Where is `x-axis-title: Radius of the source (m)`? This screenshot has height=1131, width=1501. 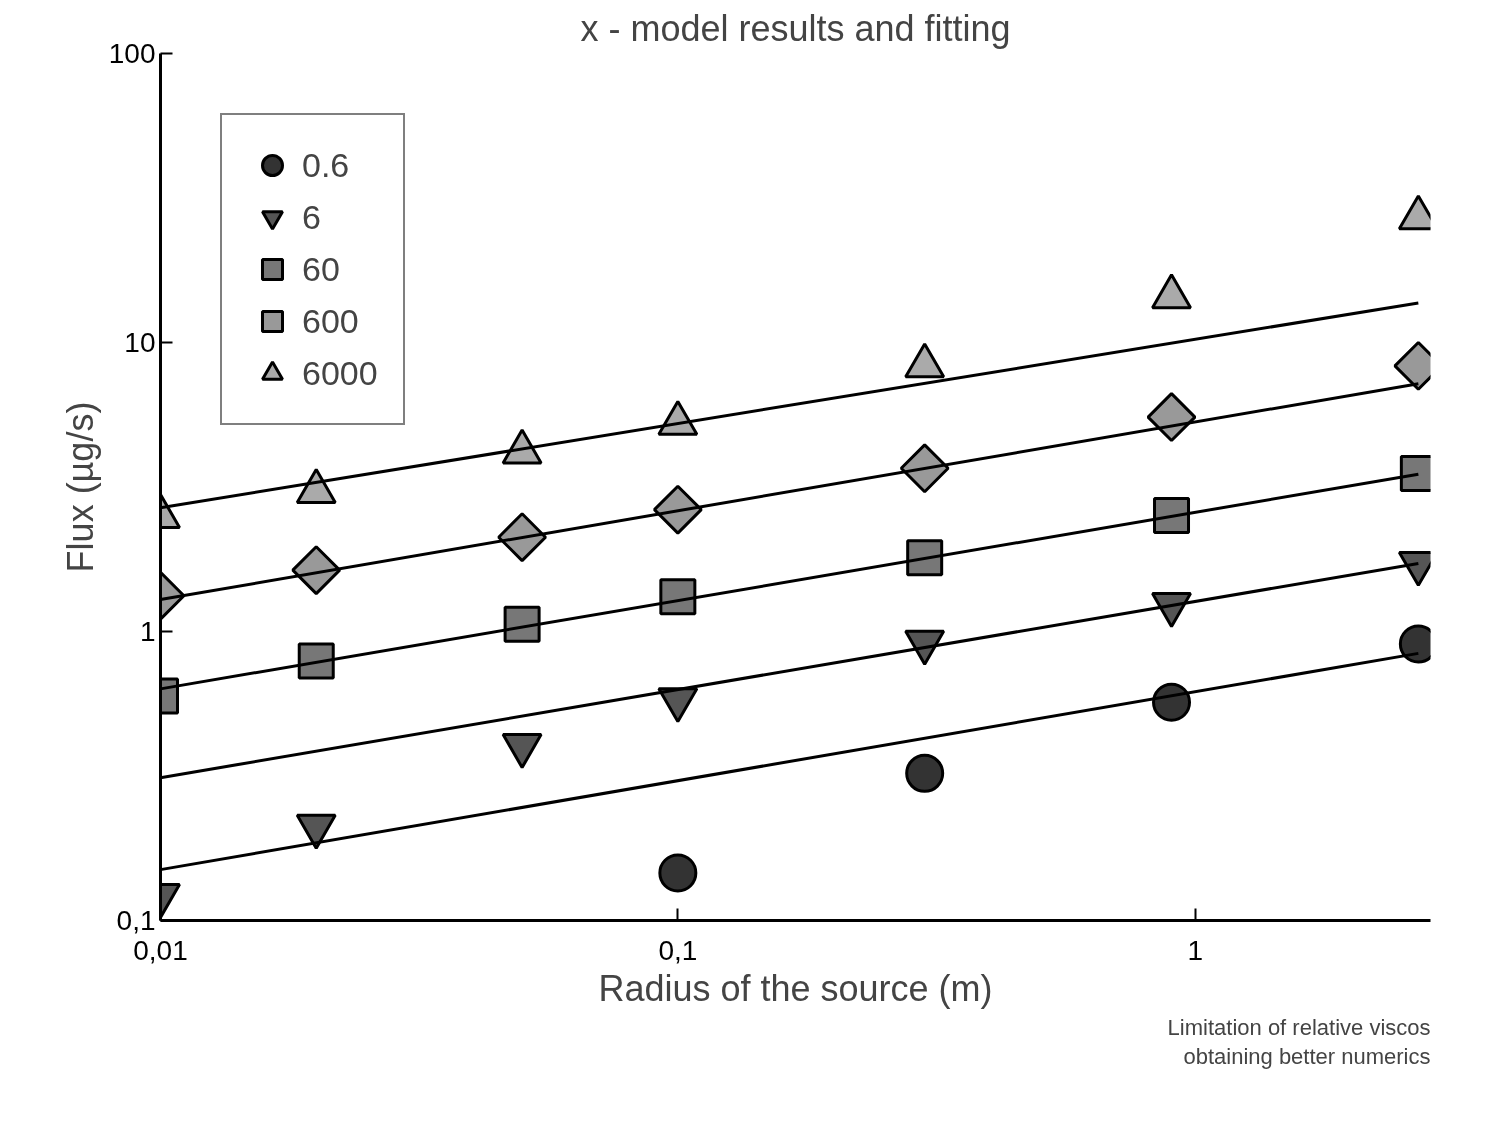
x-axis-title: Radius of the source (m) is located at coordinates (795, 988).